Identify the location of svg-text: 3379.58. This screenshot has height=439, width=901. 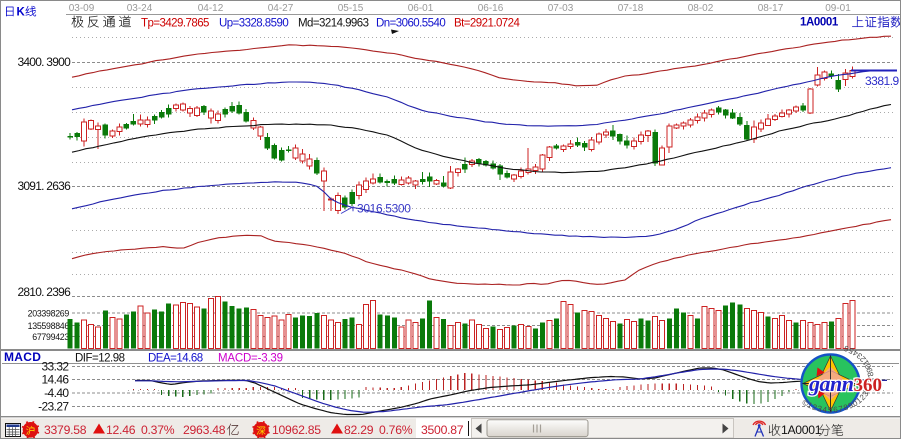
(65, 430).